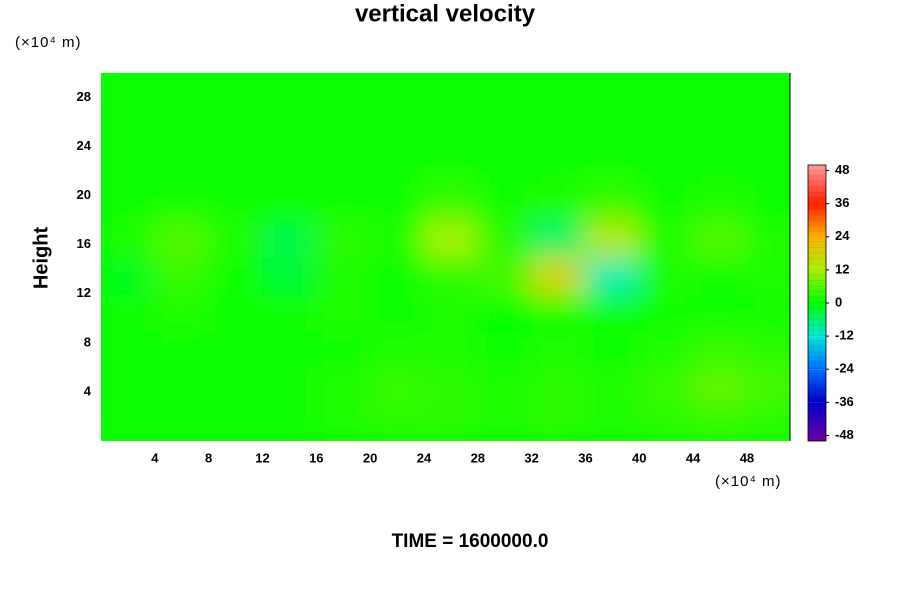  Describe the element at coordinates (844, 401) in the screenshot. I see `colorbar-tick-label: -36` at that location.